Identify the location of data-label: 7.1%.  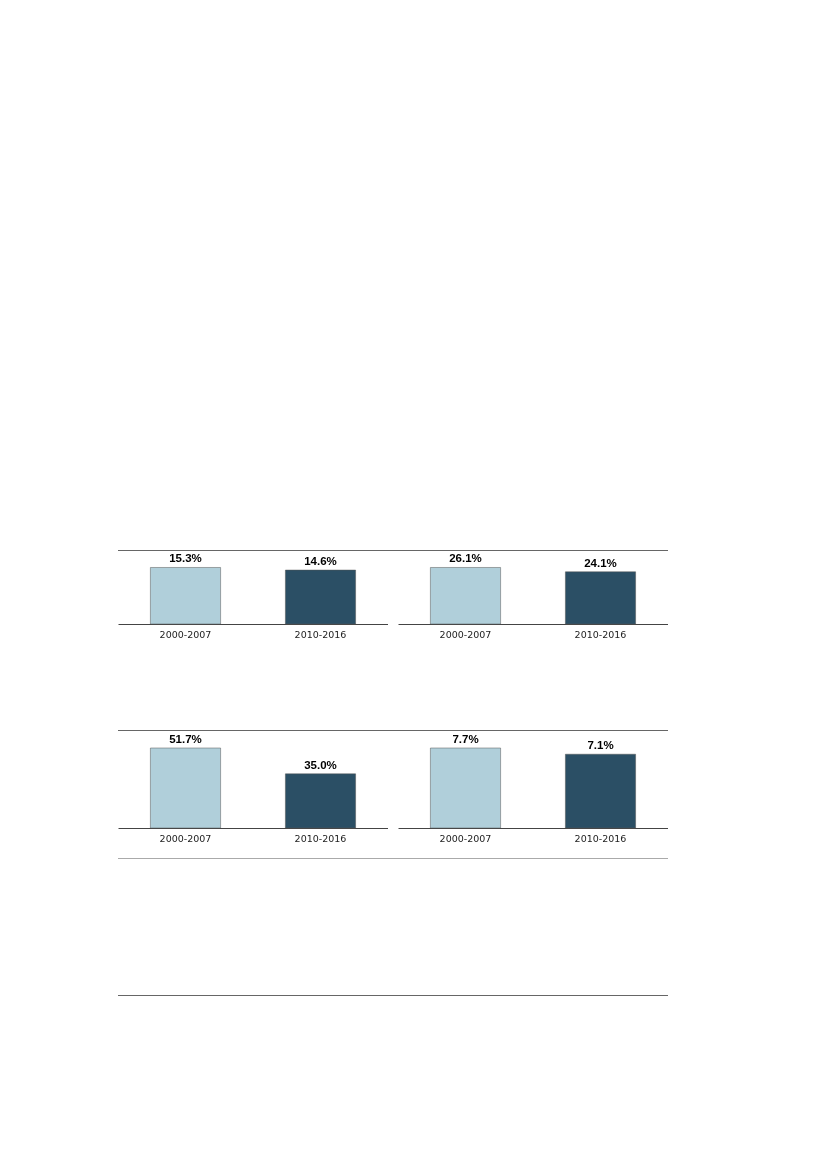
(600, 745).